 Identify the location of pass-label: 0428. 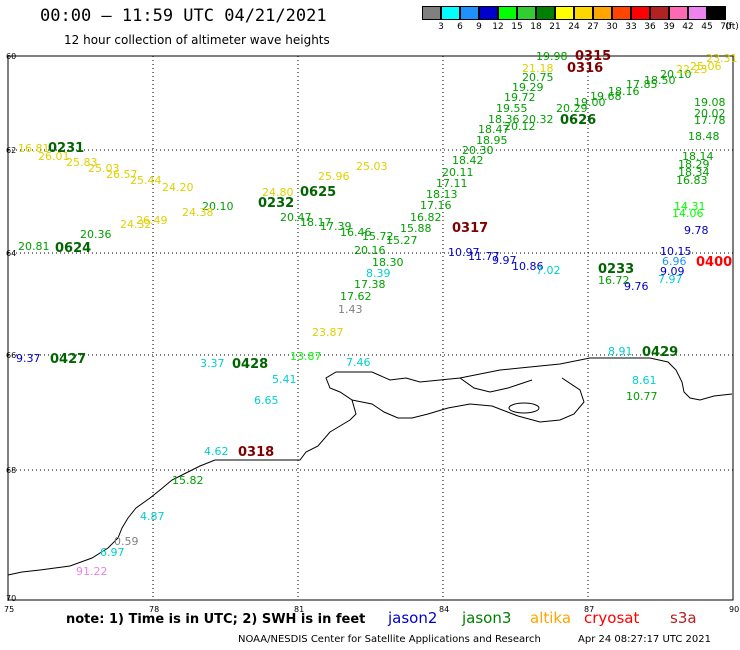
(250, 364).